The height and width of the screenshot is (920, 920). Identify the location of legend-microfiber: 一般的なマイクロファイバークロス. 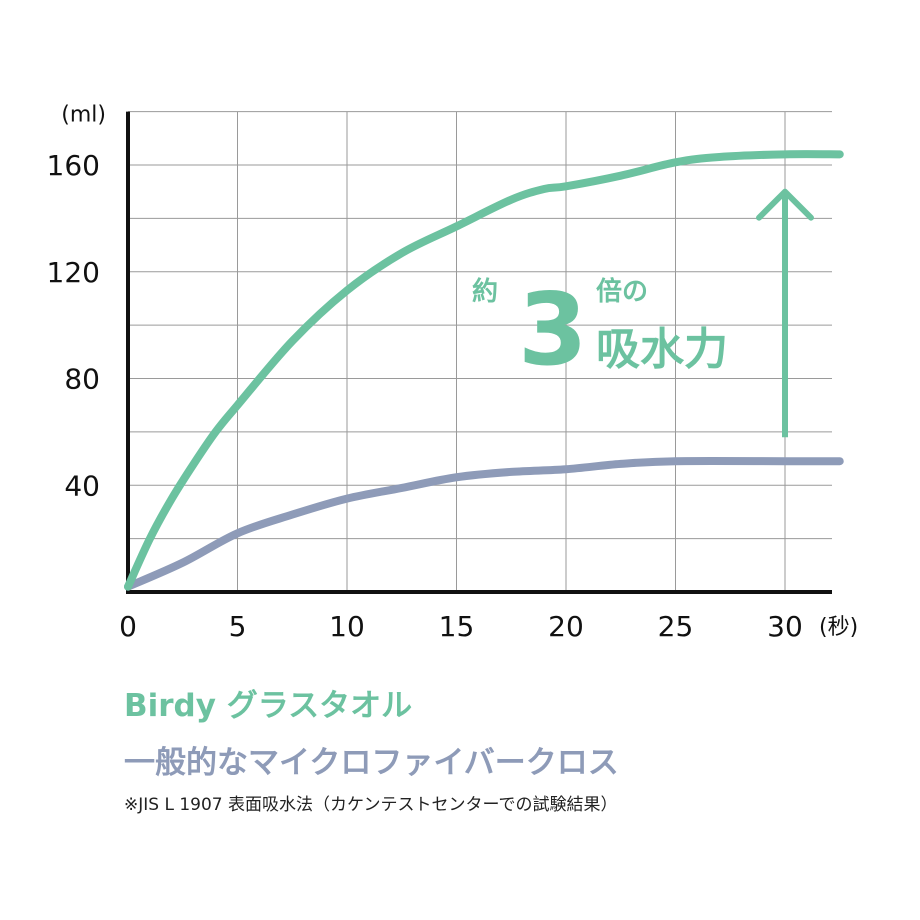
(371, 763).